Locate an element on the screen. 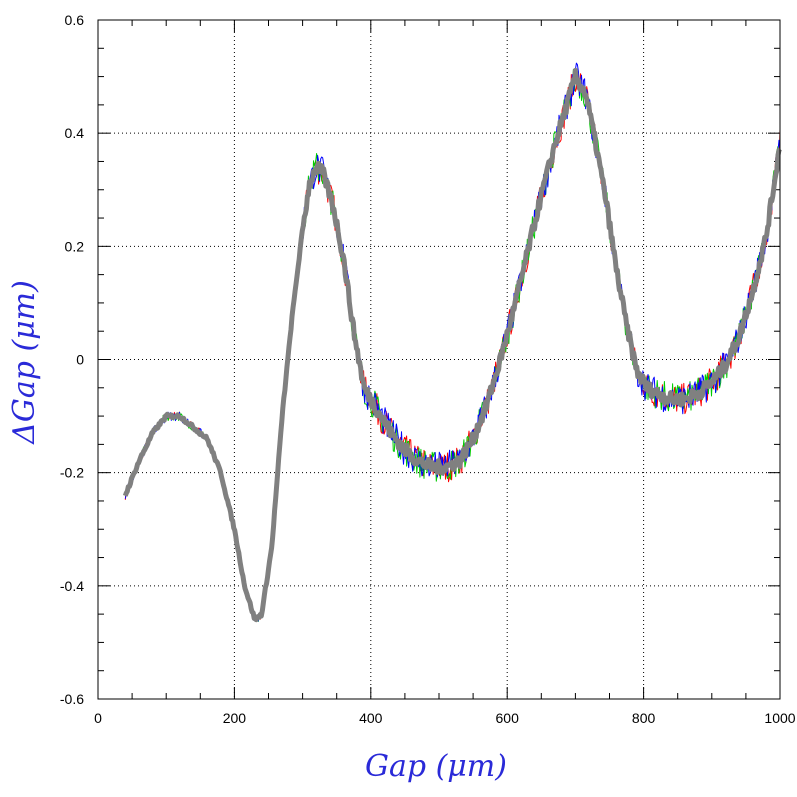 The image size is (797, 797). y-axis-title: ΔGap (μm) is located at coordinates (24, 362).